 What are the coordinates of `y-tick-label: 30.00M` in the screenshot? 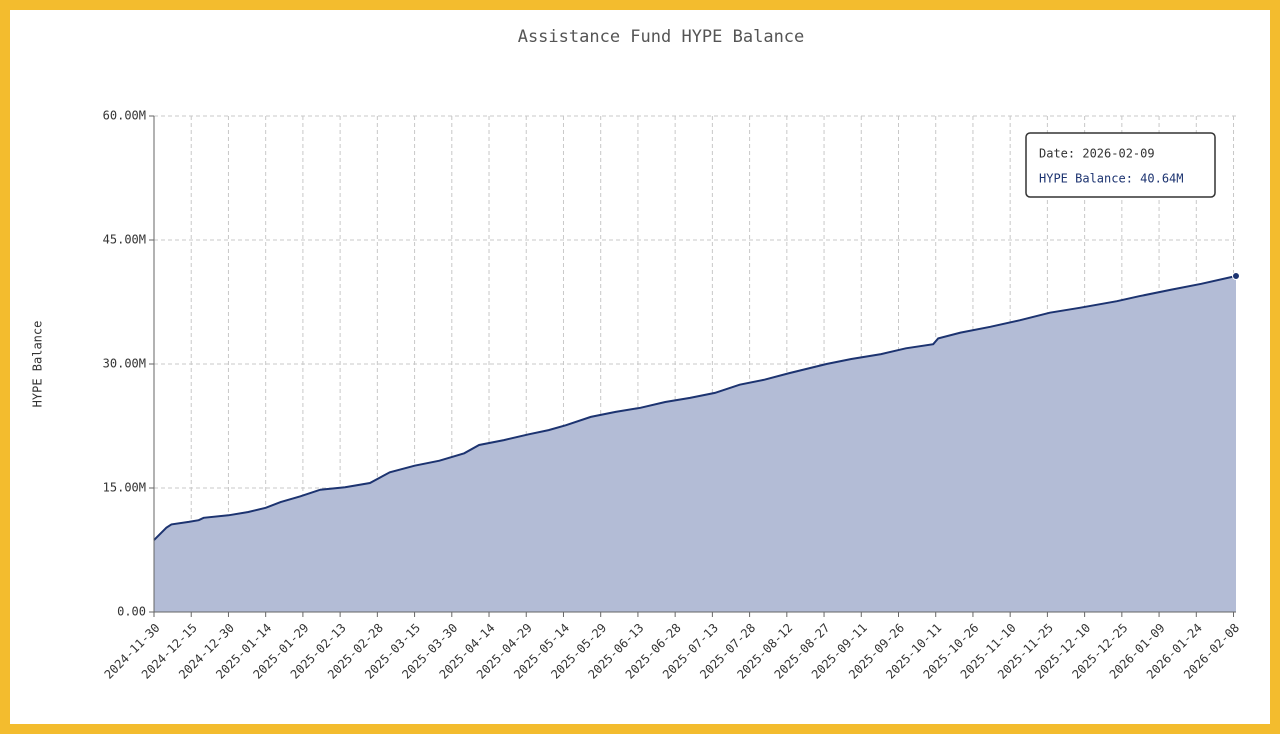 It's located at (124, 364).